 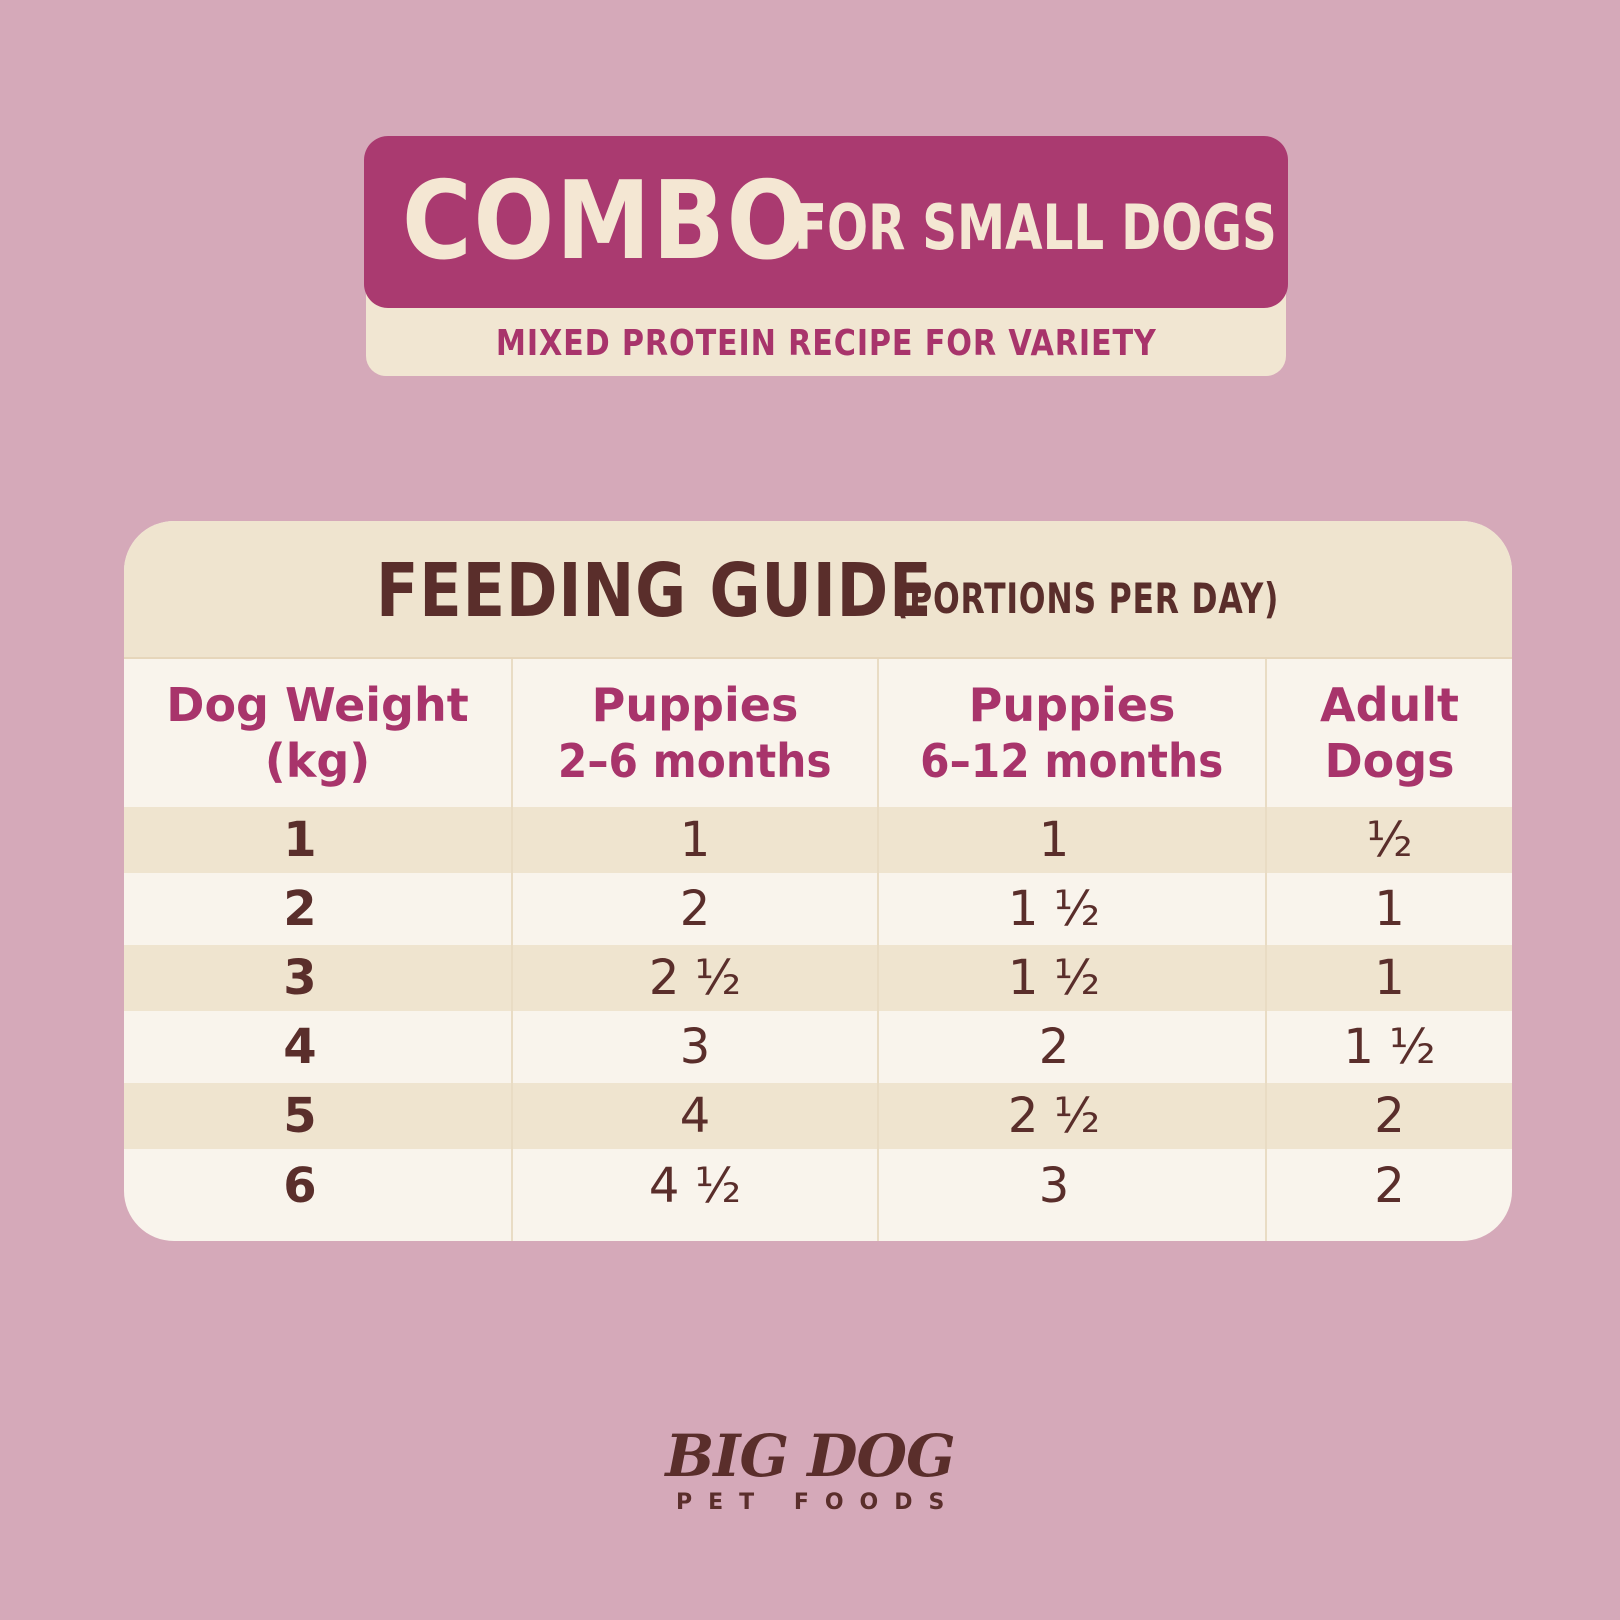 What do you see at coordinates (818, 840) in the screenshot?
I see `table-row: 1 1 1 ½` at bounding box center [818, 840].